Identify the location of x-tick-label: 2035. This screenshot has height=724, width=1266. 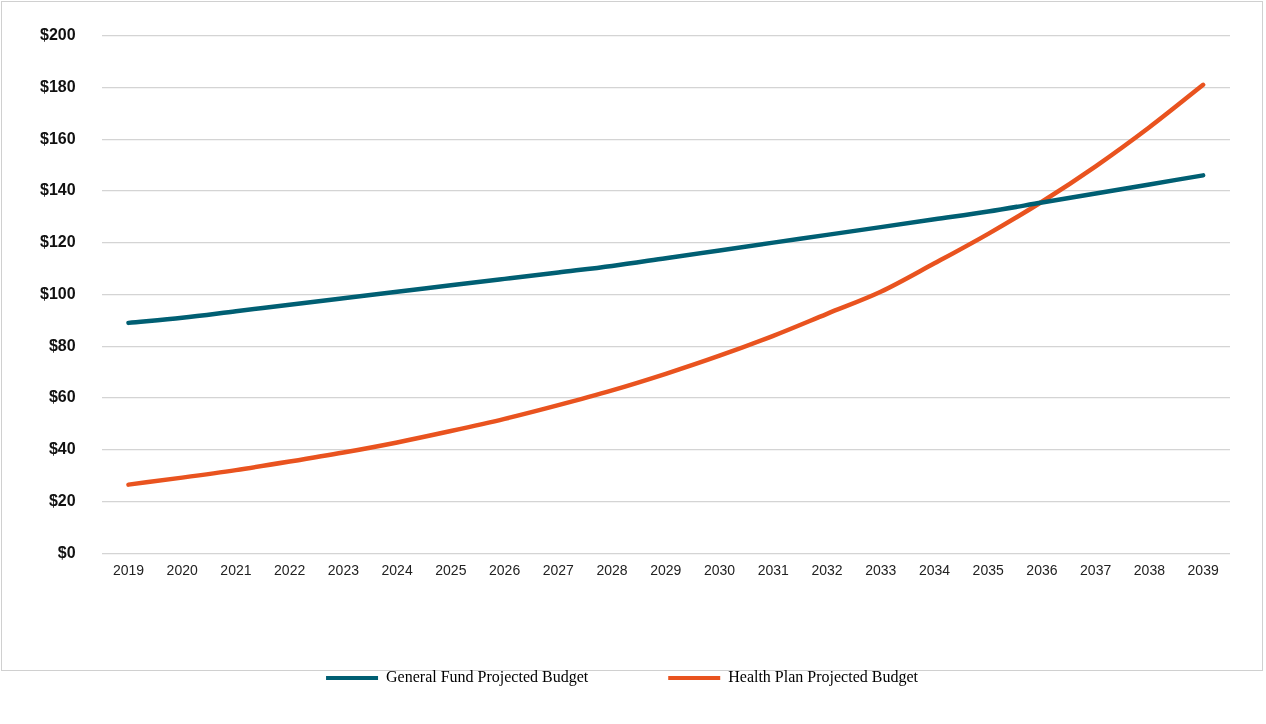
(988, 570).